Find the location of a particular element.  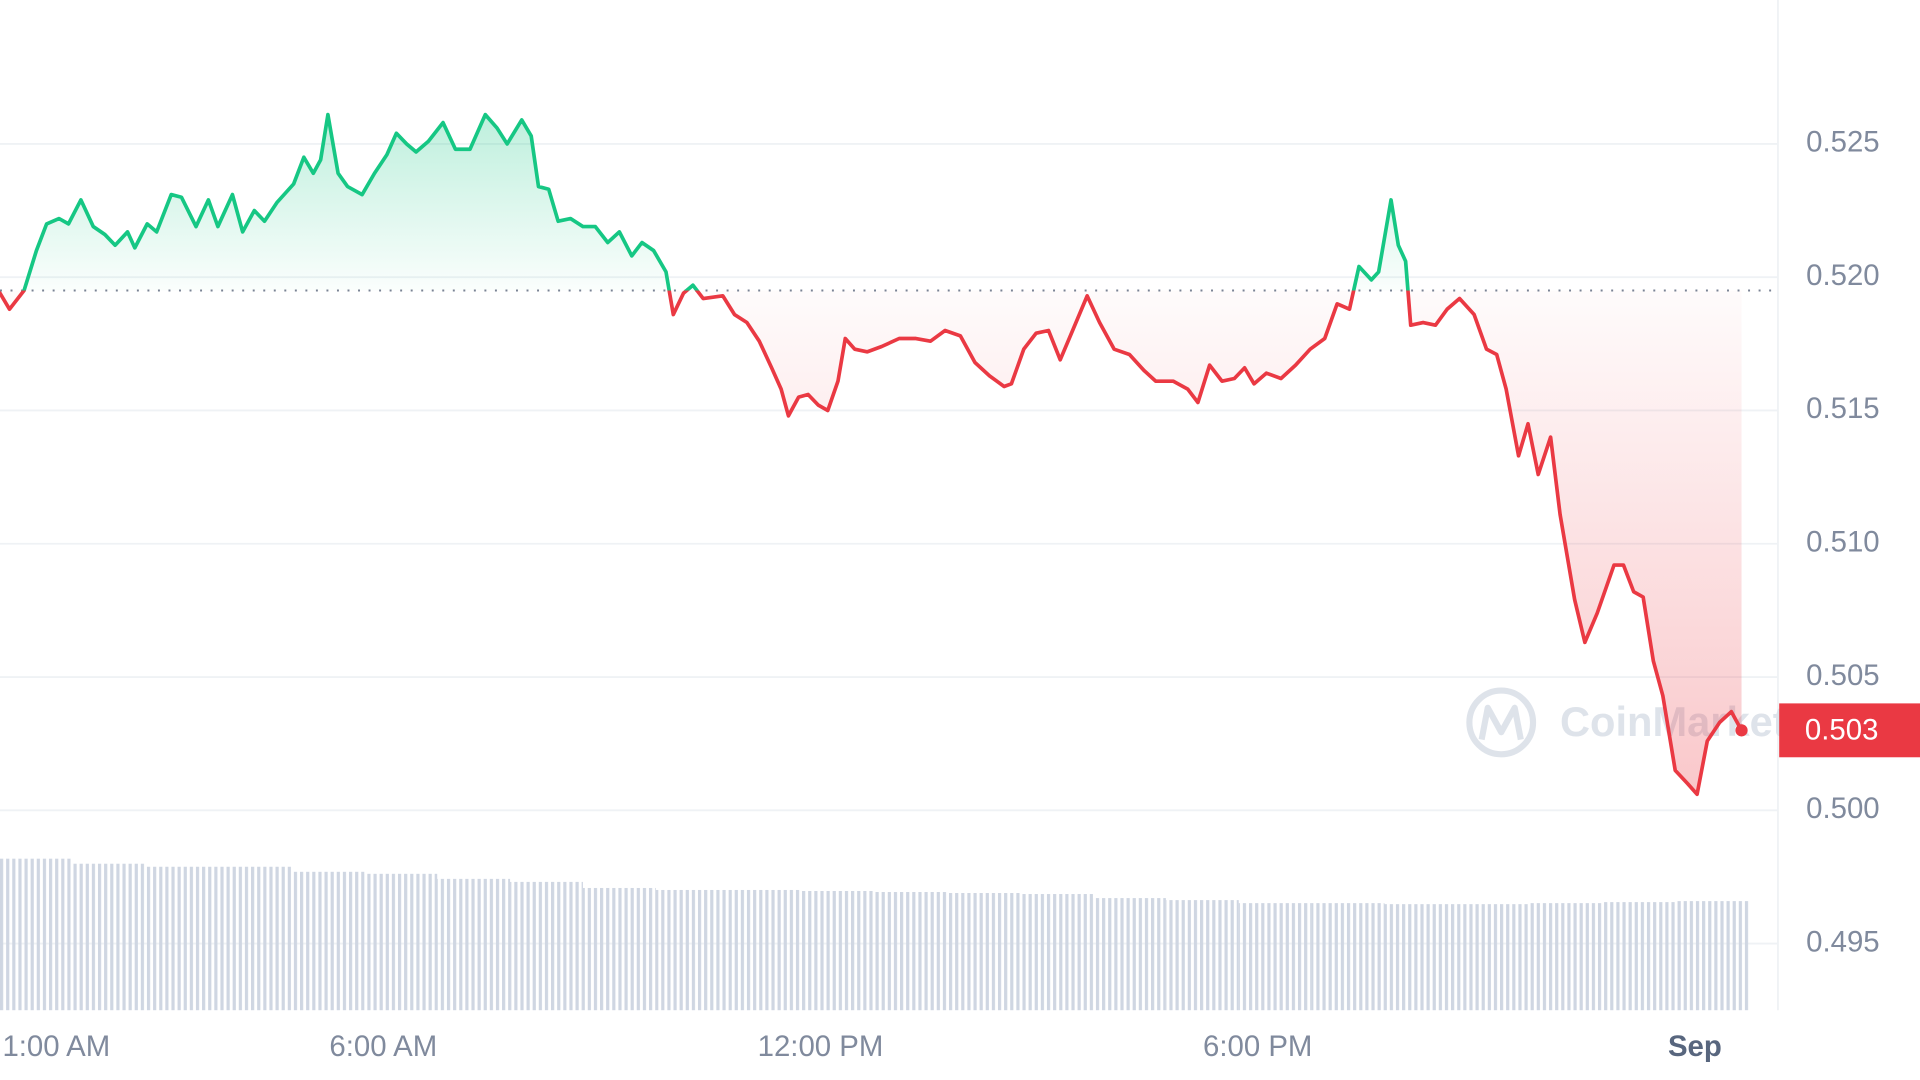

x-tick-label: 12:00 PM is located at coordinates (821, 1046).